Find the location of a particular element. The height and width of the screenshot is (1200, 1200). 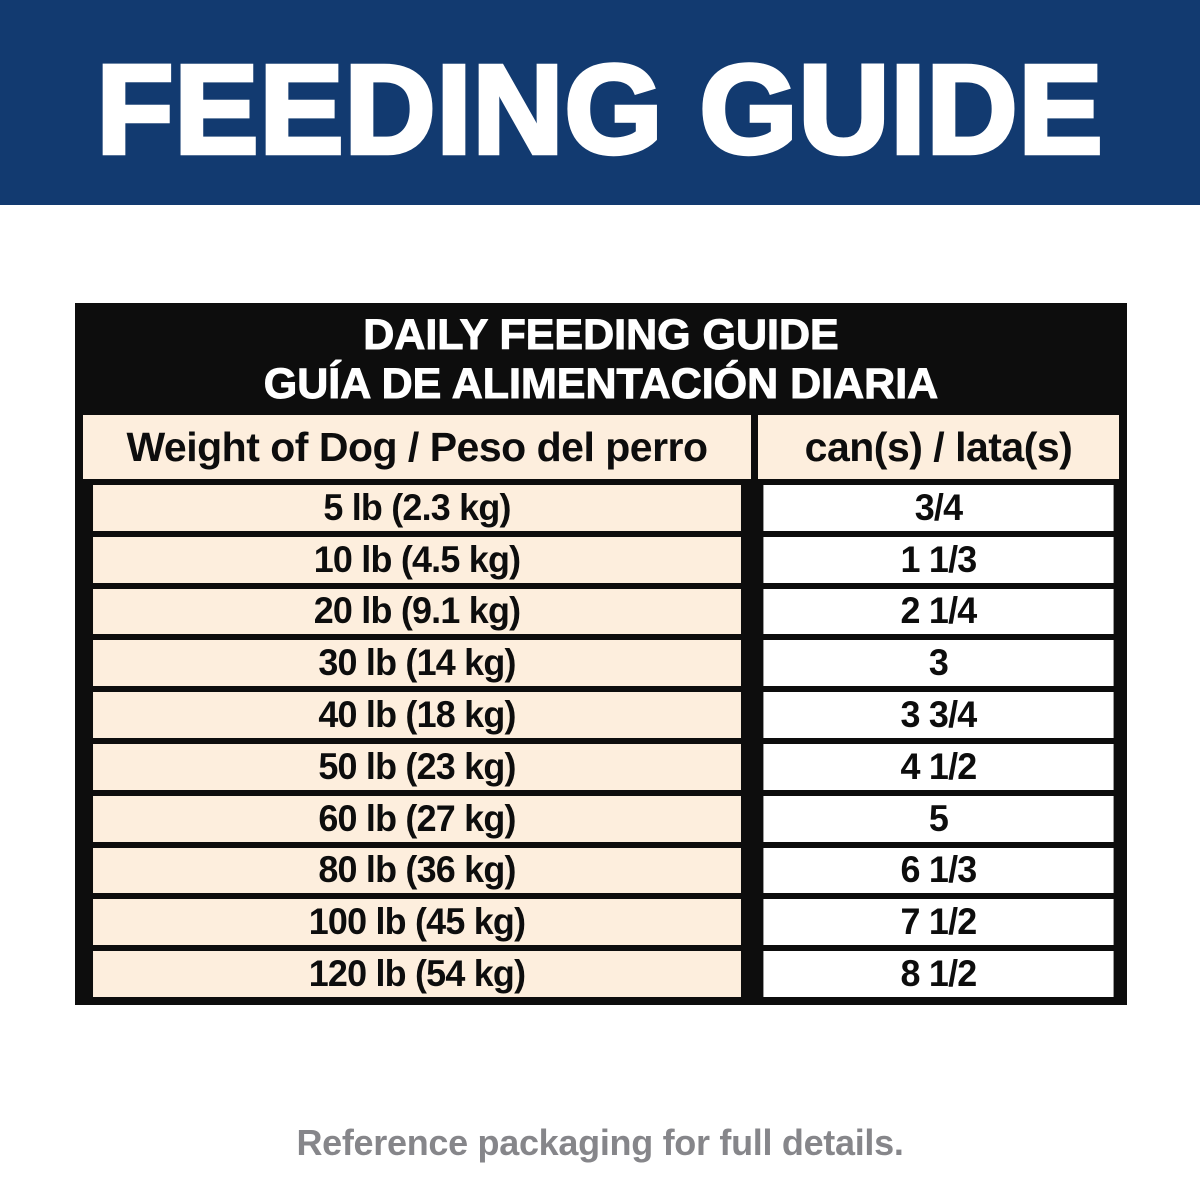

cell-cans: 3 is located at coordinates (938, 663).